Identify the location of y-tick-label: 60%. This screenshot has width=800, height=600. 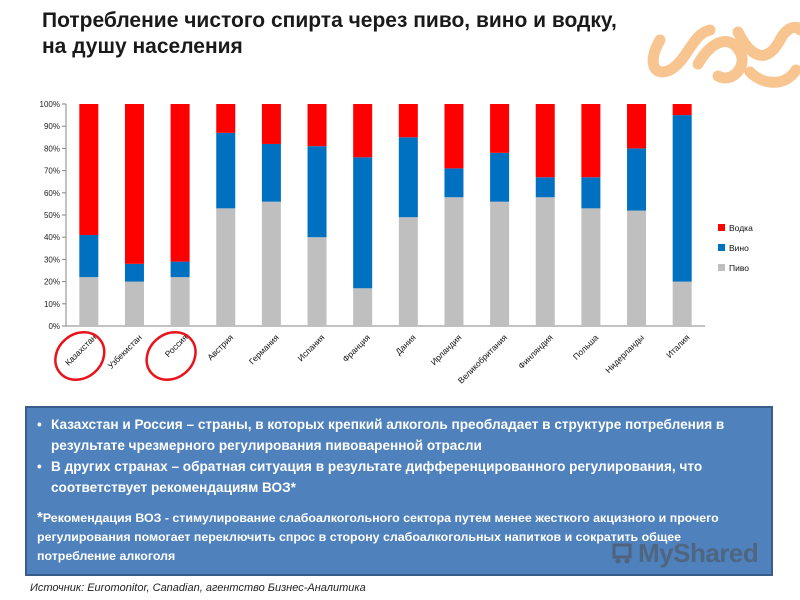
(52, 193).